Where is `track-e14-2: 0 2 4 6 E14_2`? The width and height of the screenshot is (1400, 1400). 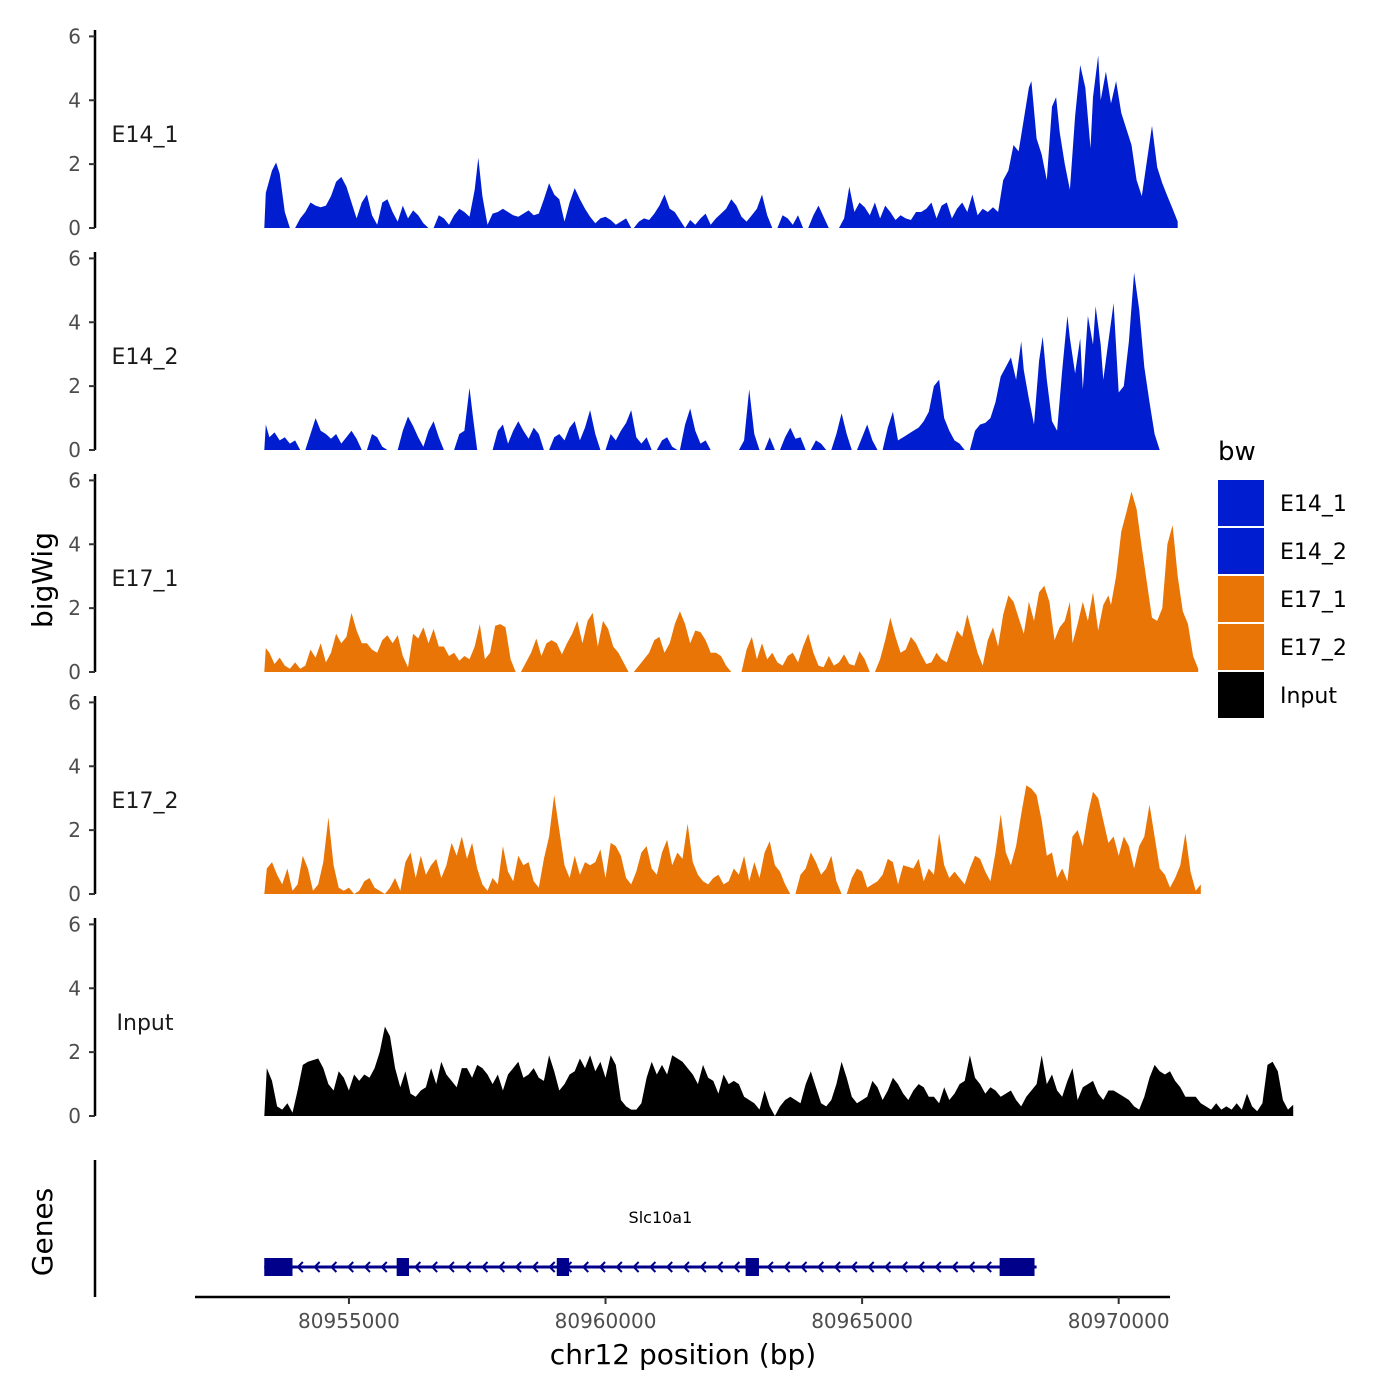 track-e14-2: 0 2 4 6 E14_2 is located at coordinates (614, 354).